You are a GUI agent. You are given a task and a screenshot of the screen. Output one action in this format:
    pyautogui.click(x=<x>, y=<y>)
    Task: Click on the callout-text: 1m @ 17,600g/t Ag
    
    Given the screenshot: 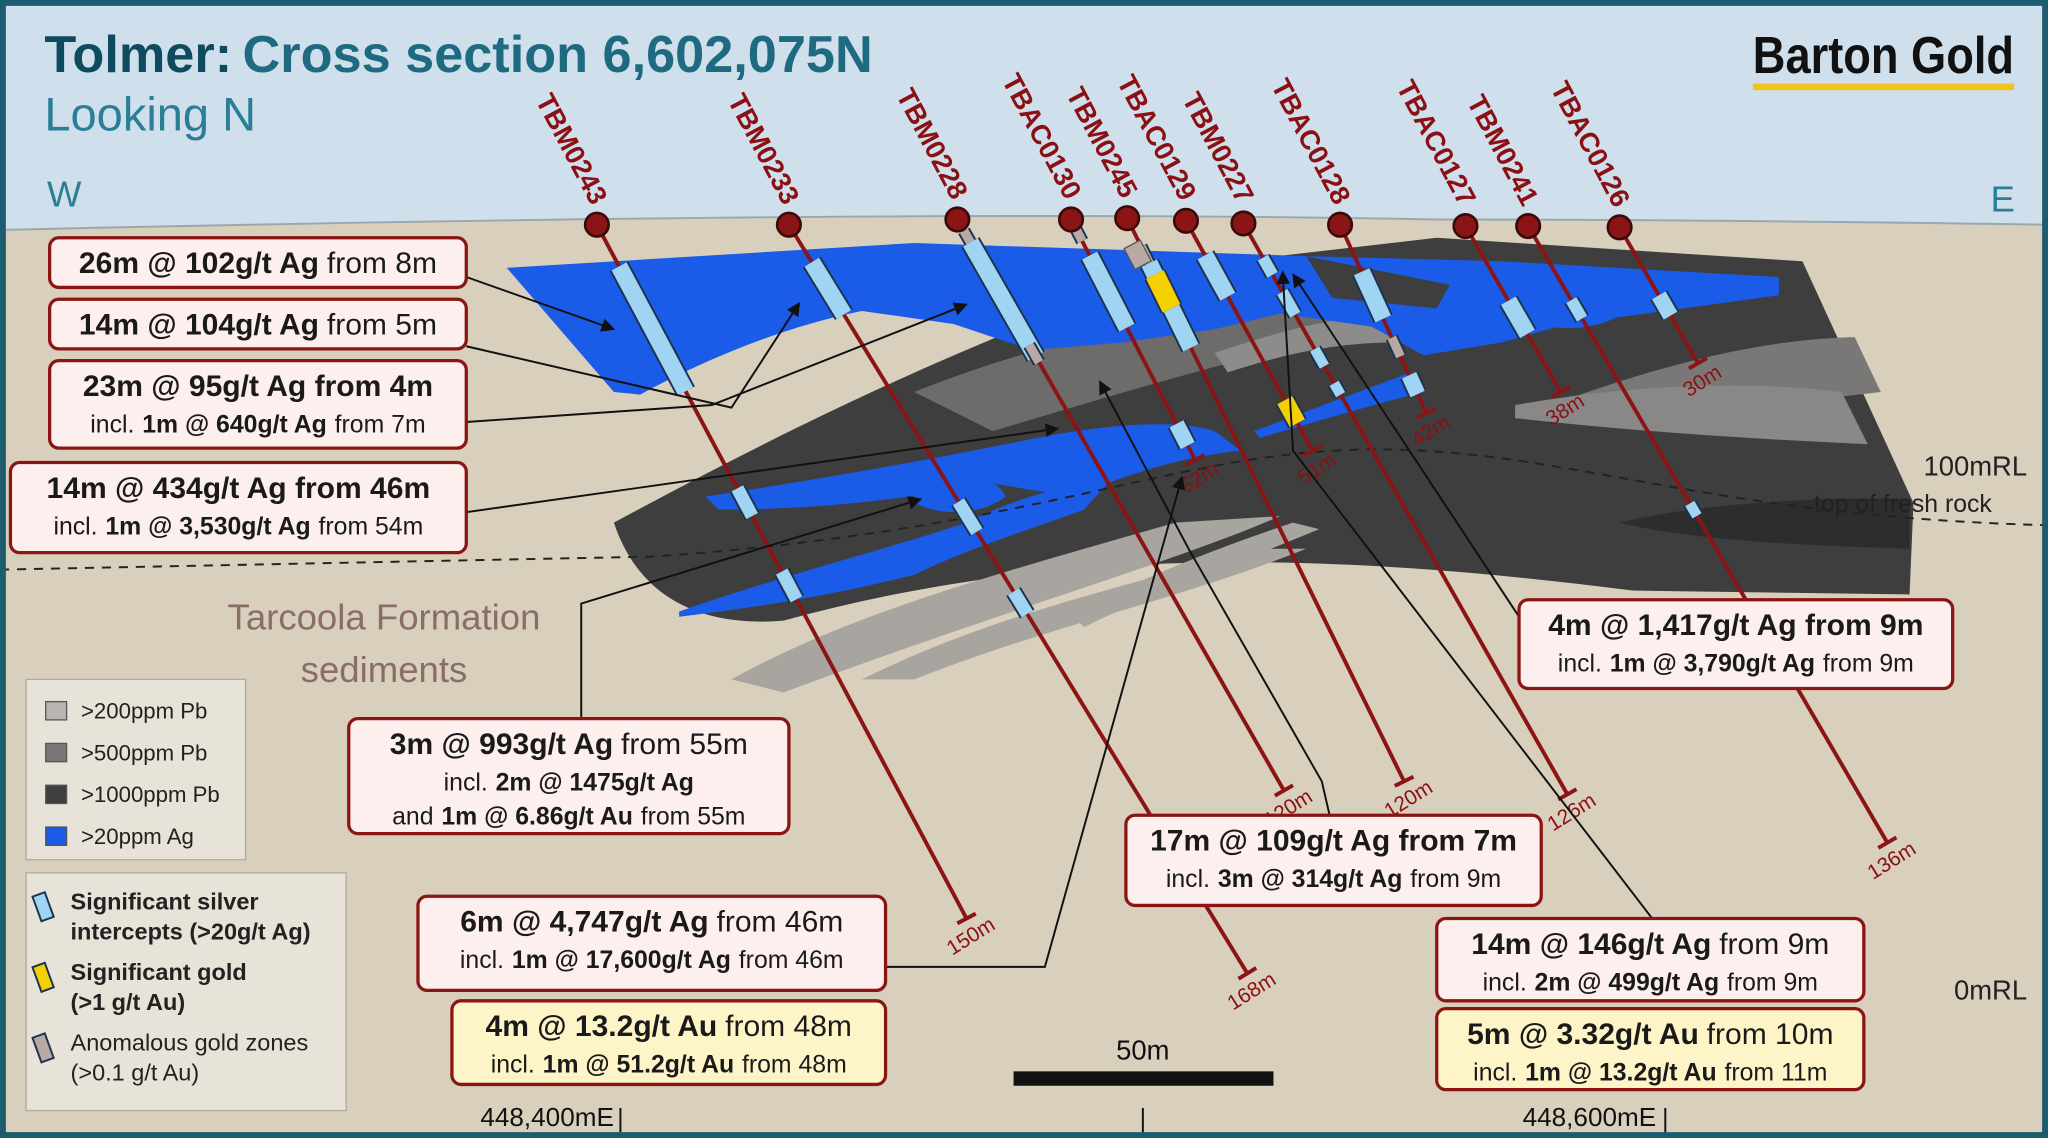 What is the action you would take?
    pyautogui.click(x=621, y=960)
    